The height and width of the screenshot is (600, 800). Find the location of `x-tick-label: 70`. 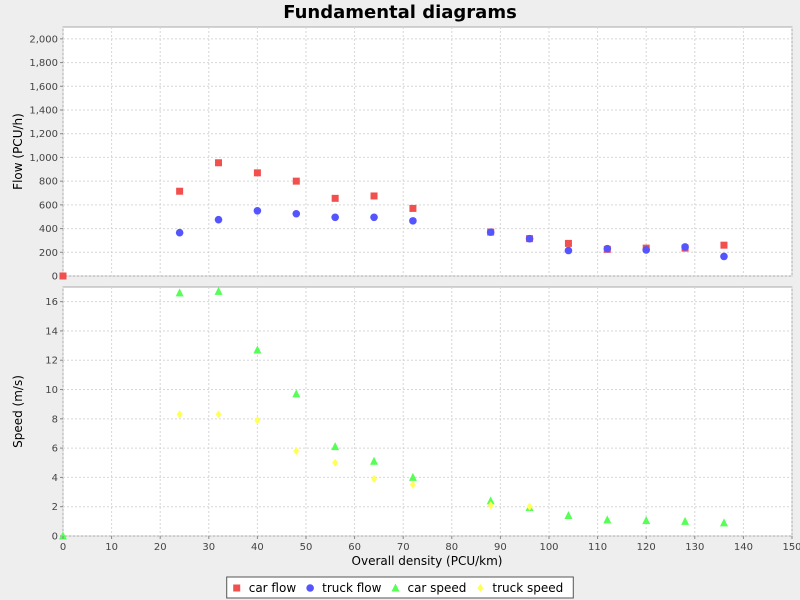

x-tick-label: 70 is located at coordinates (403, 547).